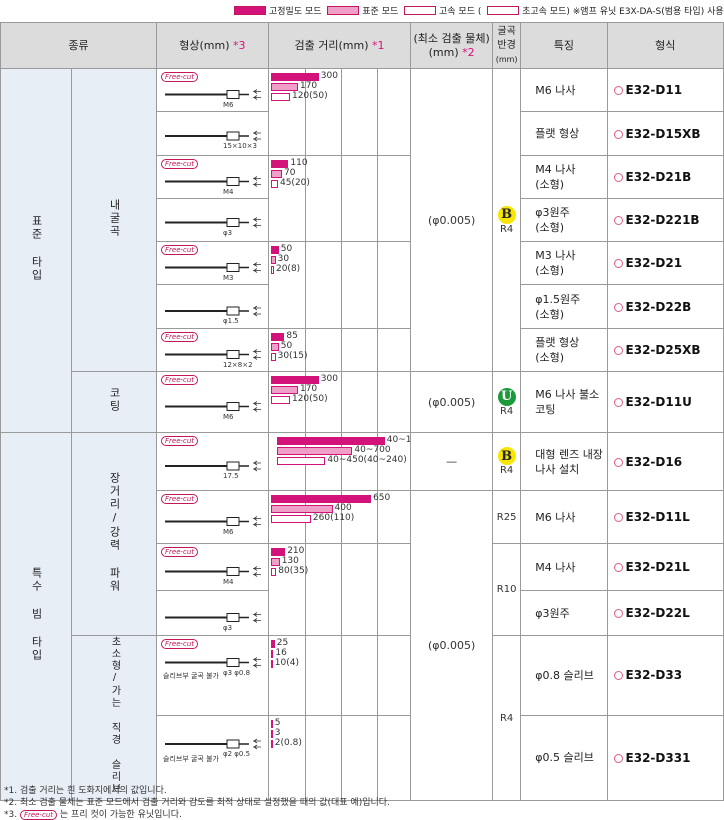 The width and height of the screenshot is (724, 820). What do you see at coordinates (665, 90) in the screenshot?
I see `model-cell: E32-D11` at bounding box center [665, 90].